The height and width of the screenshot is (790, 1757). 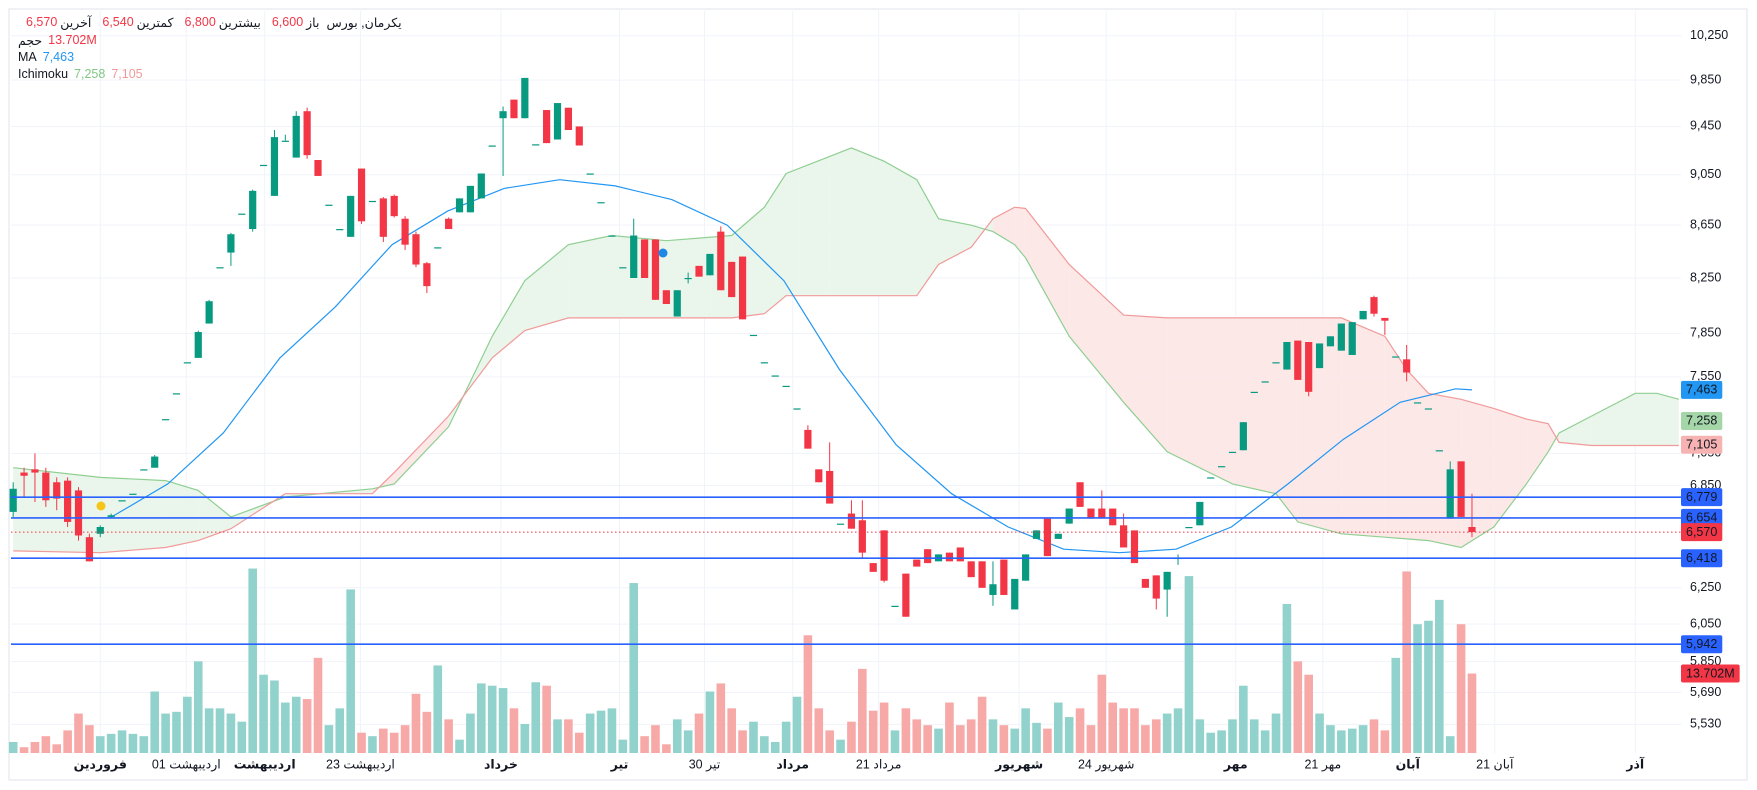 I want to click on y-tick-label: 9,850, so click(x=1705, y=79).